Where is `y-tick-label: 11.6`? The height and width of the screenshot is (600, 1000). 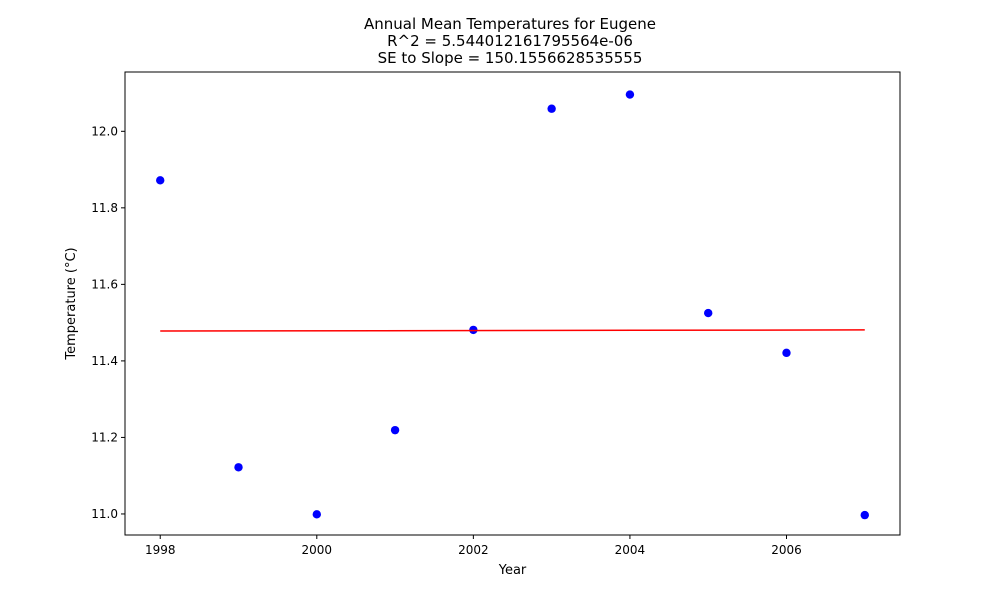 y-tick-label: 11.6 is located at coordinates (104, 284).